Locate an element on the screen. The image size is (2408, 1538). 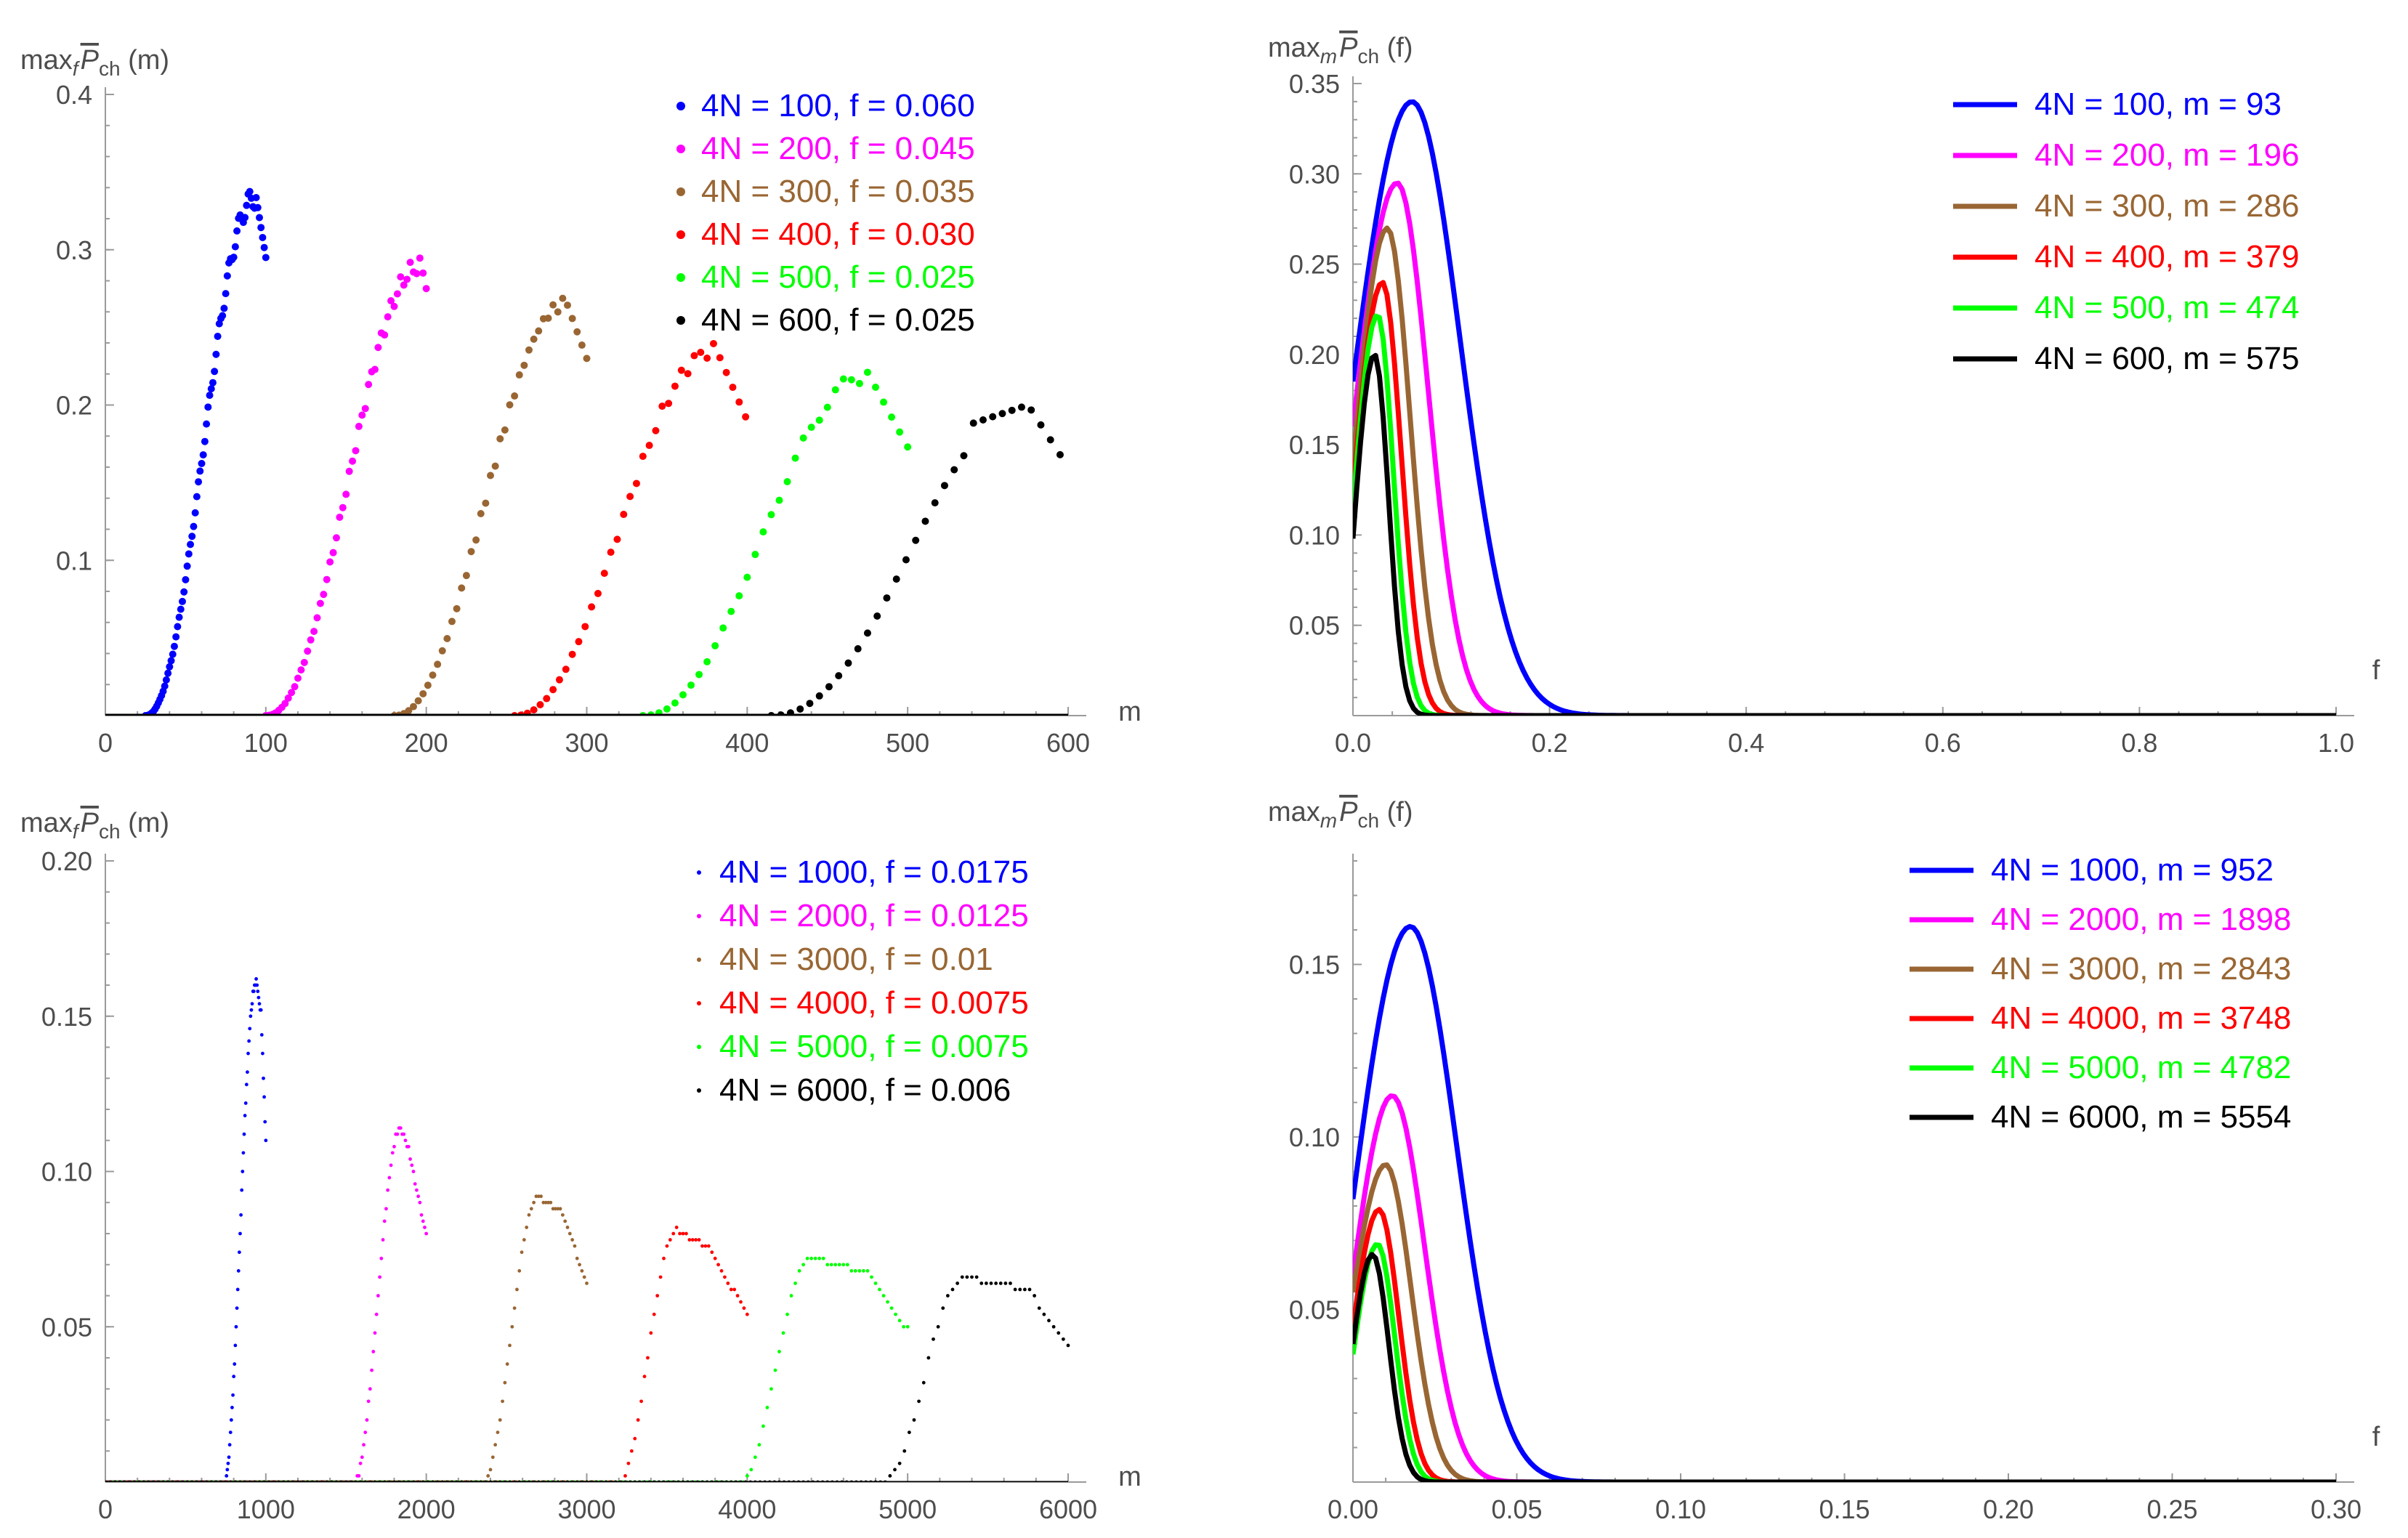
p4-legend-label: 4N = 6000, m = 5554 is located at coordinates (2141, 1117).